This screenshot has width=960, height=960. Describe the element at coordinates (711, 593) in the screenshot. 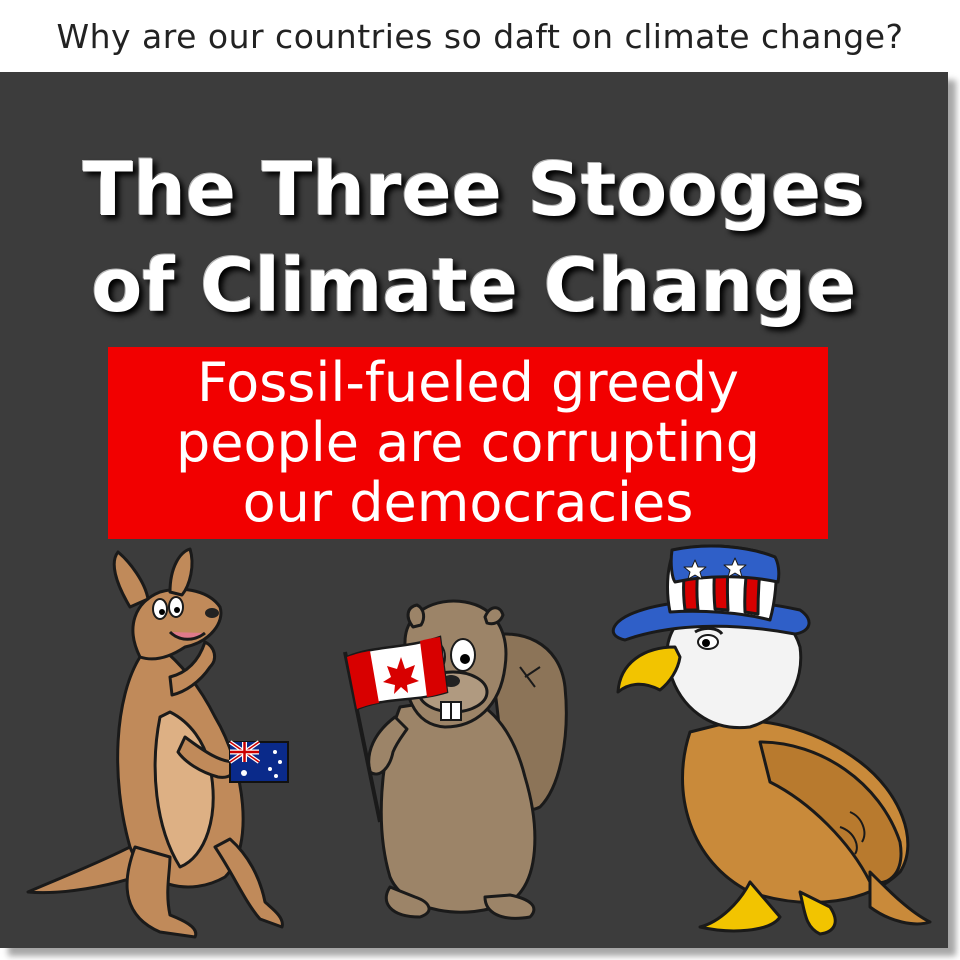

I see `uncle-sam-hat` at that location.